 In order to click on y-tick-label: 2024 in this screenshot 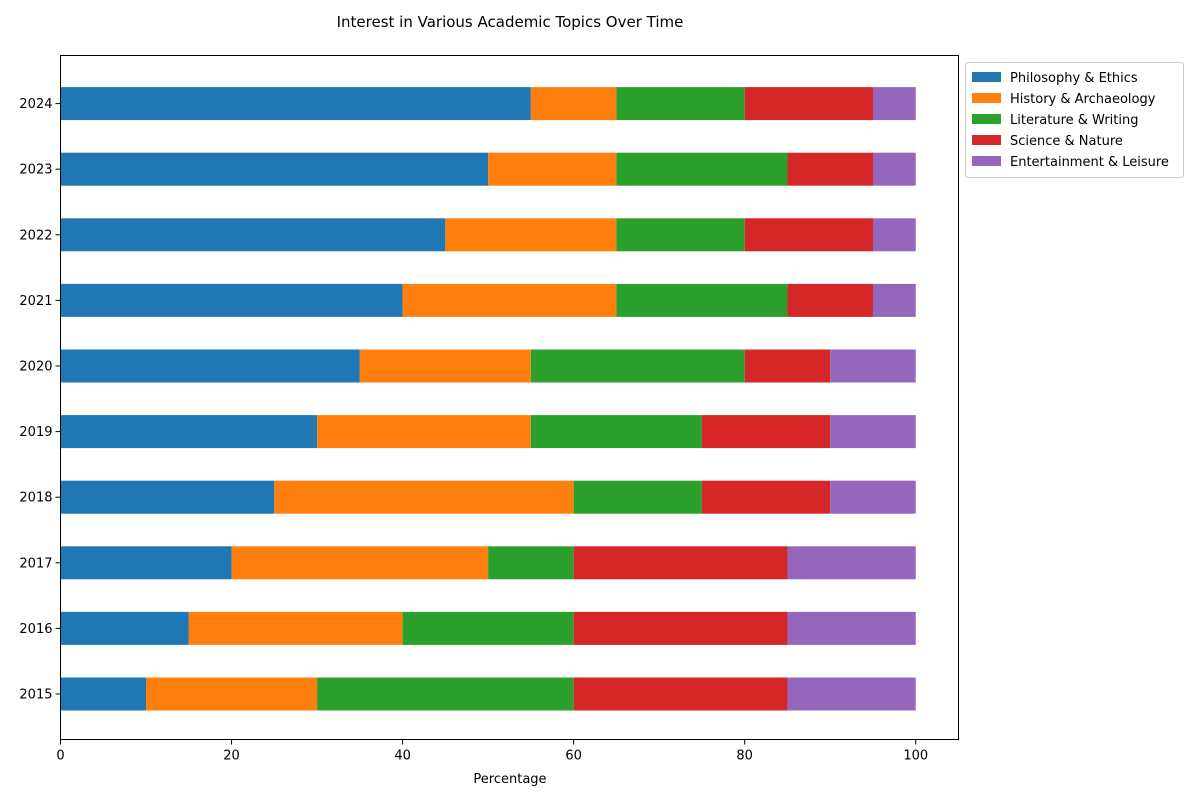, I will do `click(35, 104)`.